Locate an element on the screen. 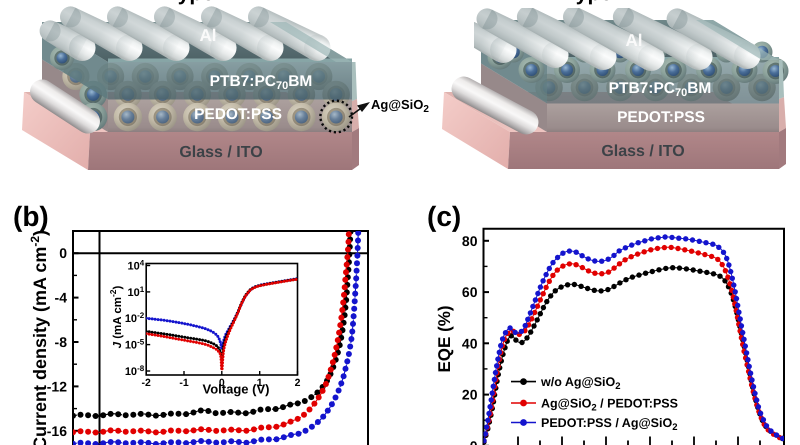 The height and width of the screenshot is (445, 800). svg-text: J (mA cm-2) is located at coordinates (116, 316).